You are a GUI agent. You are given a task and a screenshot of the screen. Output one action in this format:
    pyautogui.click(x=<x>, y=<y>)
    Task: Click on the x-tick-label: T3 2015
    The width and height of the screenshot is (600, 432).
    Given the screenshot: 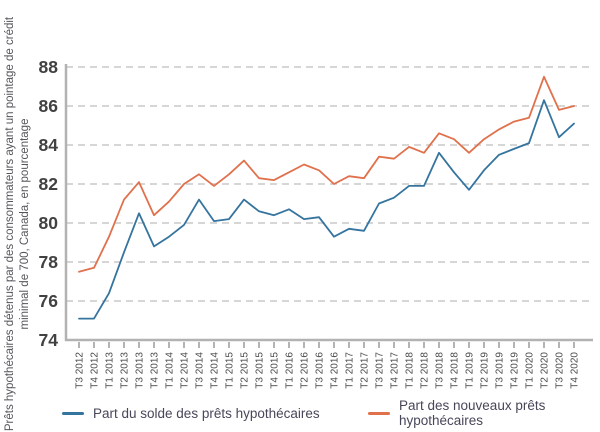 What is the action you would take?
    pyautogui.click(x=260, y=370)
    